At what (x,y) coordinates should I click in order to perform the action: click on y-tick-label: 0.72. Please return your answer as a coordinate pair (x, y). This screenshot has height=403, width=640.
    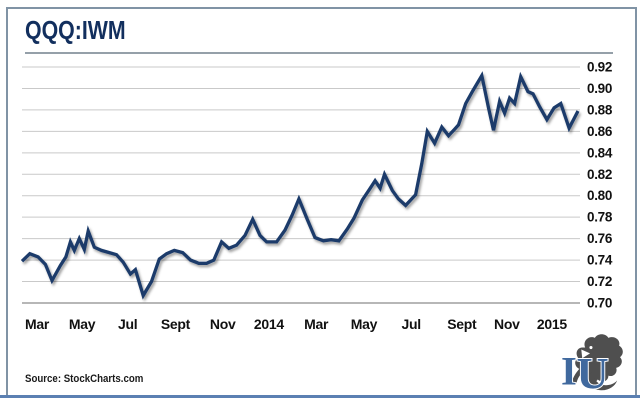
    Looking at the image, I should click on (599, 281).